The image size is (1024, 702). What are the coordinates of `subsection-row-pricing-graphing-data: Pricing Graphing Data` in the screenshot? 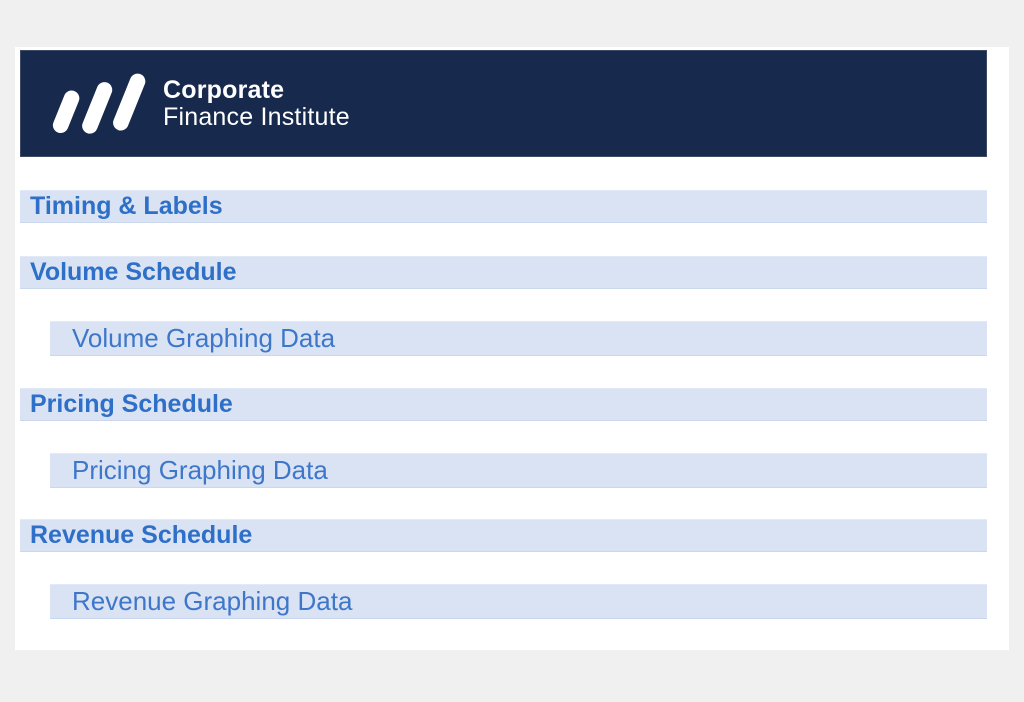 It's located at (518, 470).